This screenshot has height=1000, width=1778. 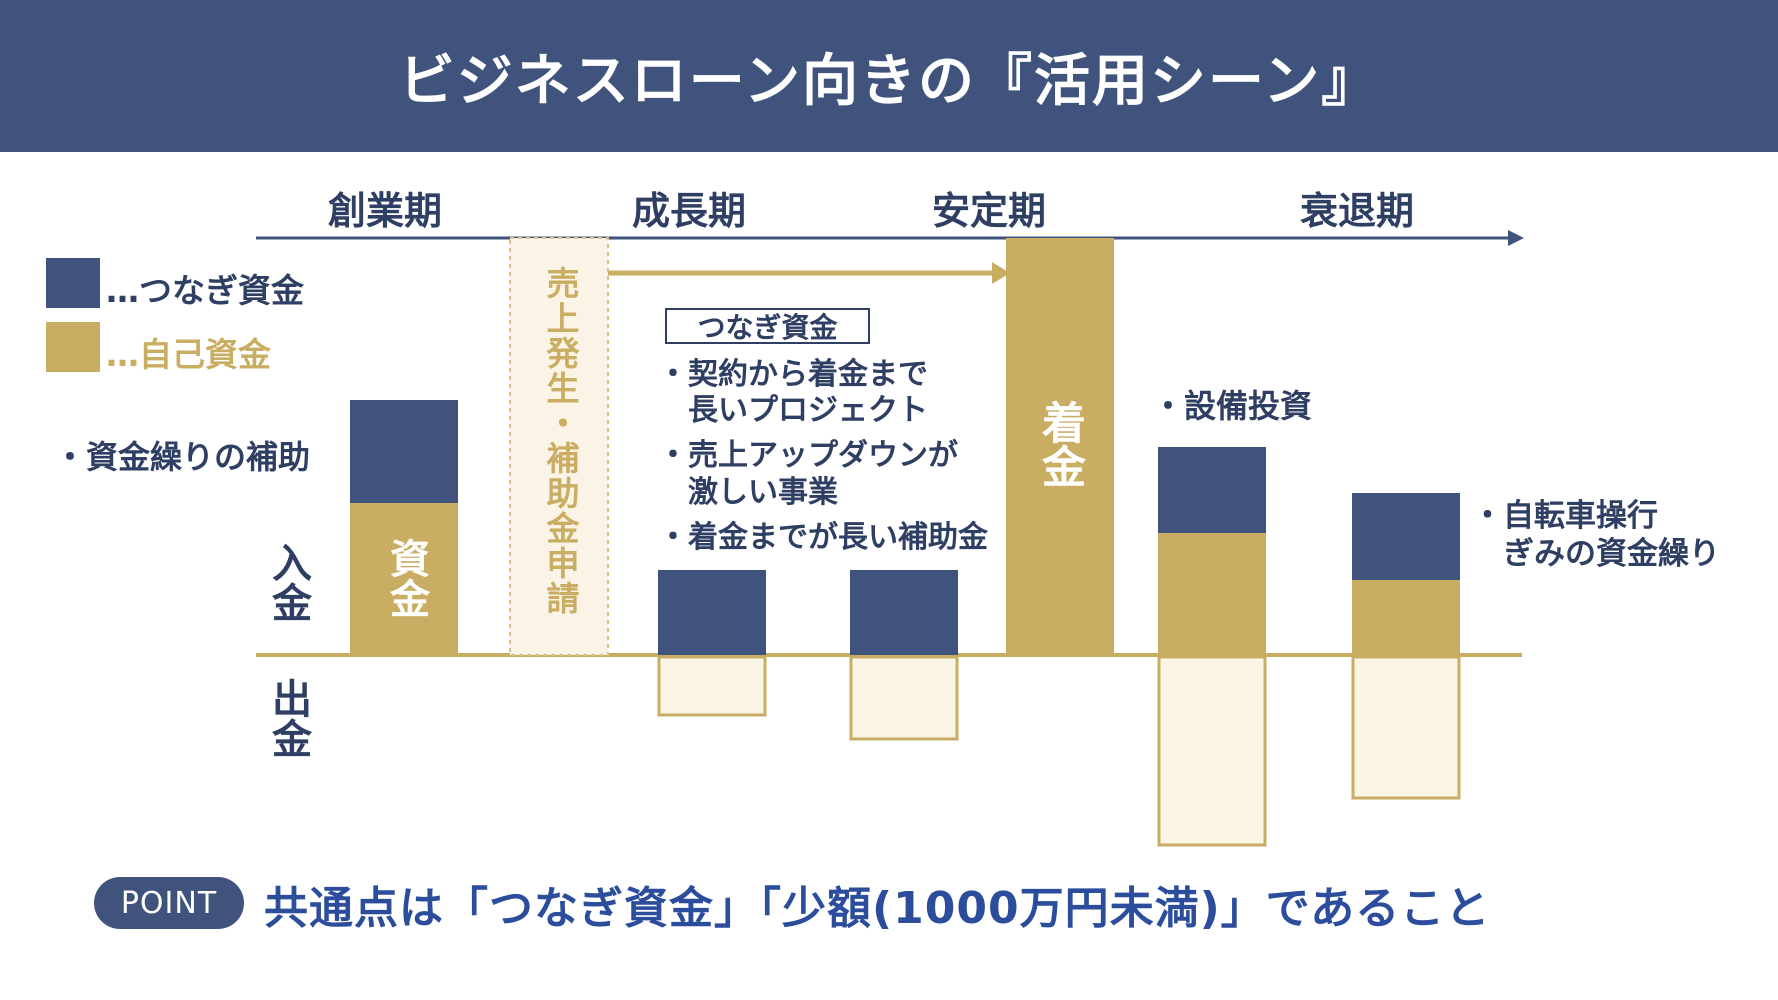 I want to click on growth-bullet-1: ・契約から着金まで, so click(x=793, y=374).